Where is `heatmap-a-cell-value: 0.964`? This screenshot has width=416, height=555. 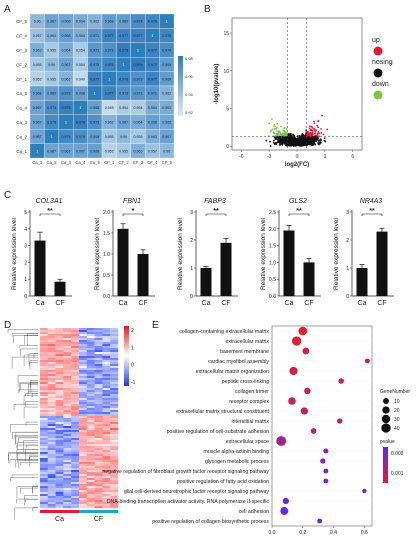
heatmap-a-cell-value: 0.964 is located at coordinates (80, 36).